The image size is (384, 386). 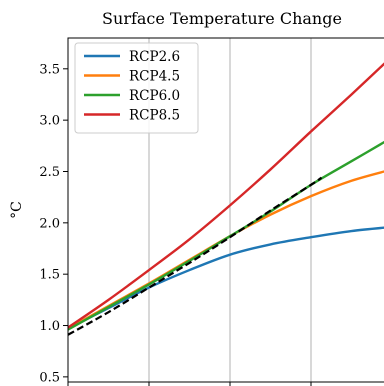 I want to click on legend-label-rcp26: RCP2.6, so click(x=154, y=57).